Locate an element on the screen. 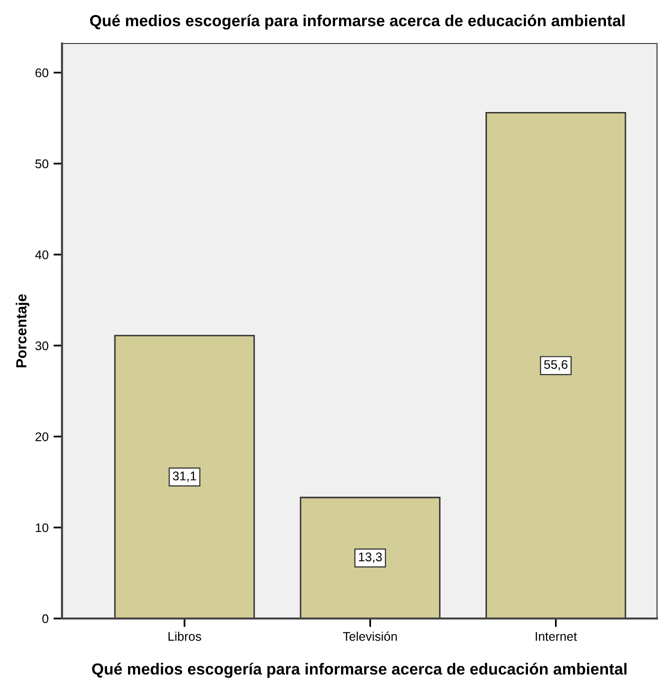 The width and height of the screenshot is (661, 680). y-tick-label: 50 is located at coordinates (41, 163).